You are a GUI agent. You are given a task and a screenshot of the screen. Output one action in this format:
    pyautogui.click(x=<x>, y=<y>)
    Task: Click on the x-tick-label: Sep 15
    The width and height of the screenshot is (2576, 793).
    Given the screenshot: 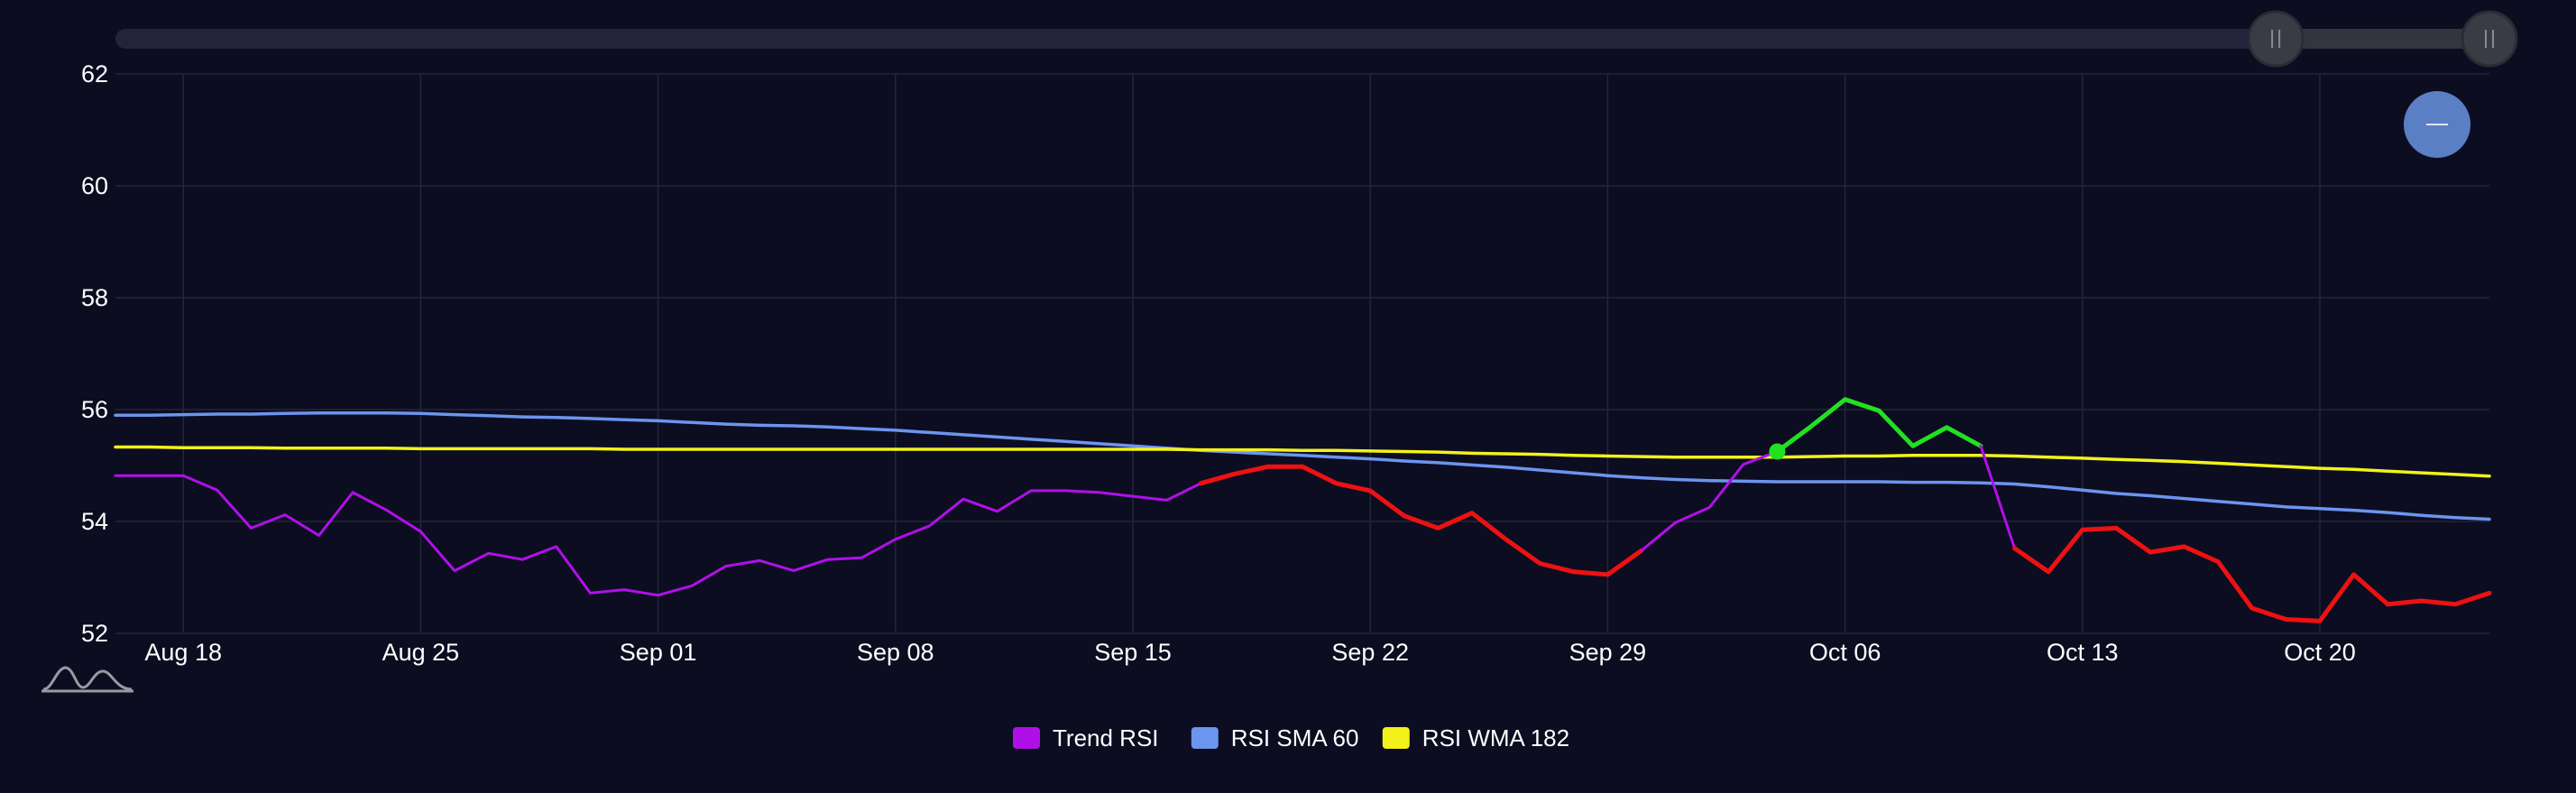 What is the action you would take?
    pyautogui.click(x=1133, y=652)
    